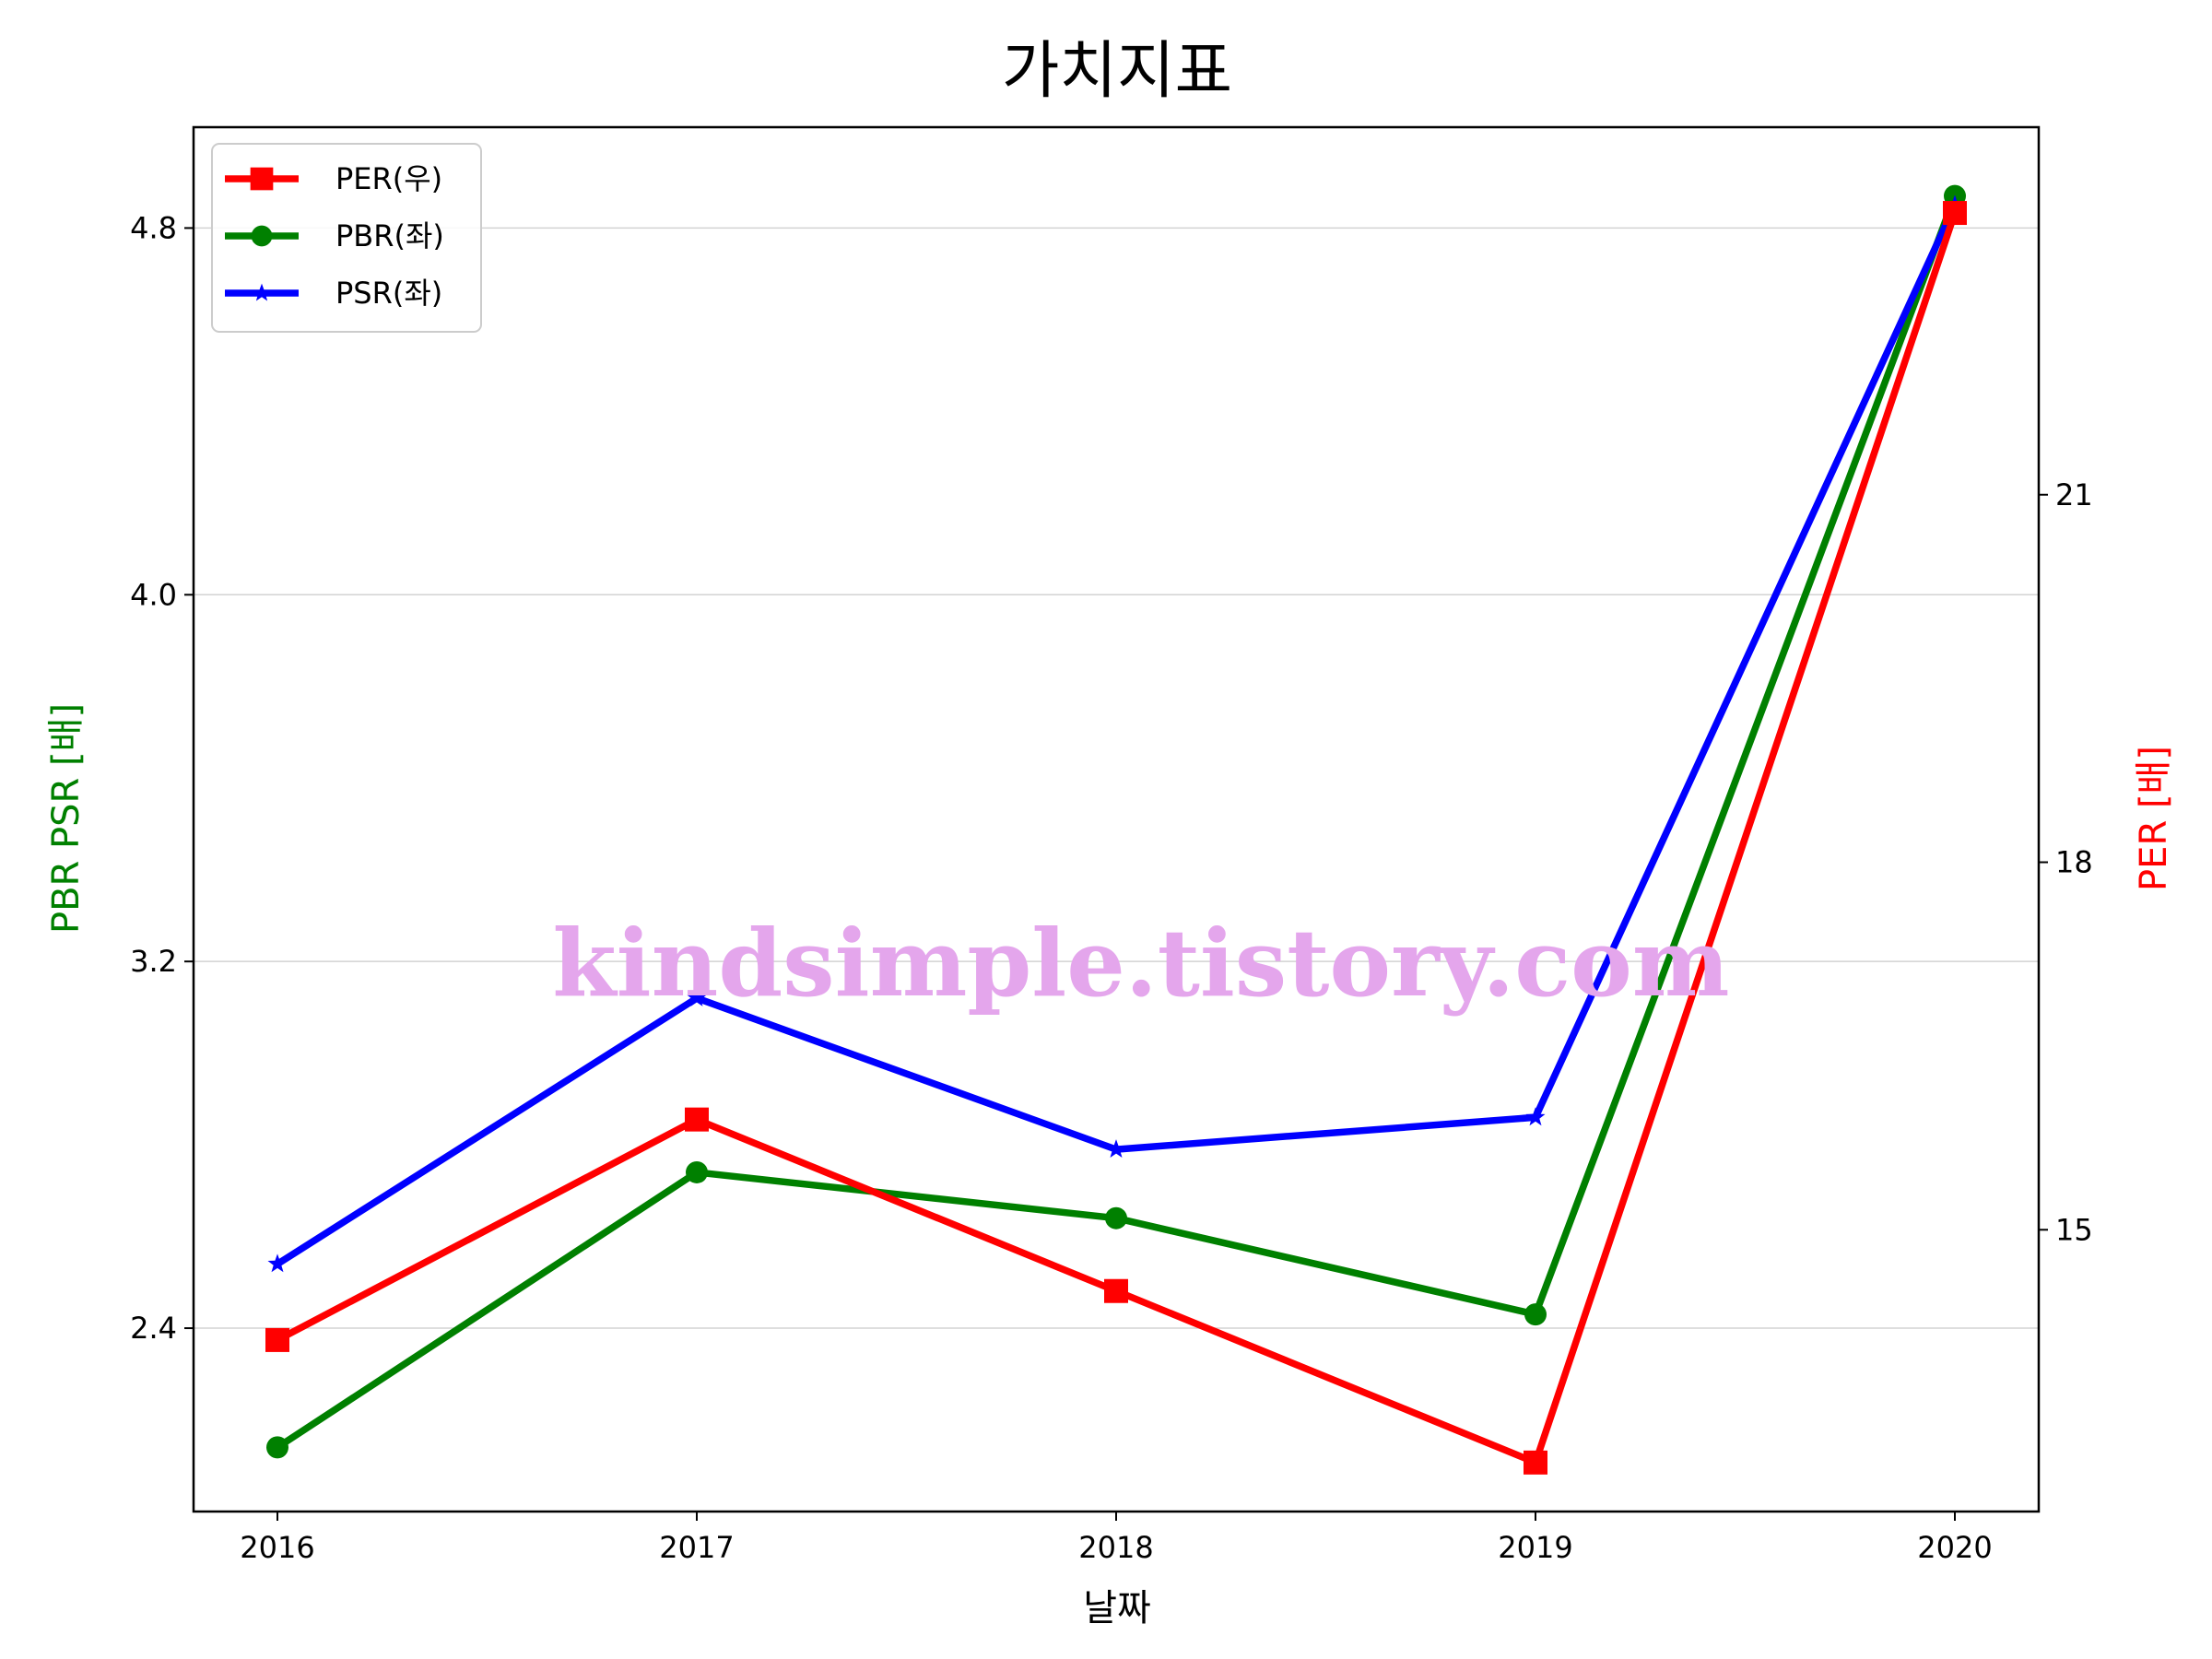 The height and width of the screenshot is (1659, 2212). I want to click on y-axis-right: 15 18 21, so click(2066, 862).